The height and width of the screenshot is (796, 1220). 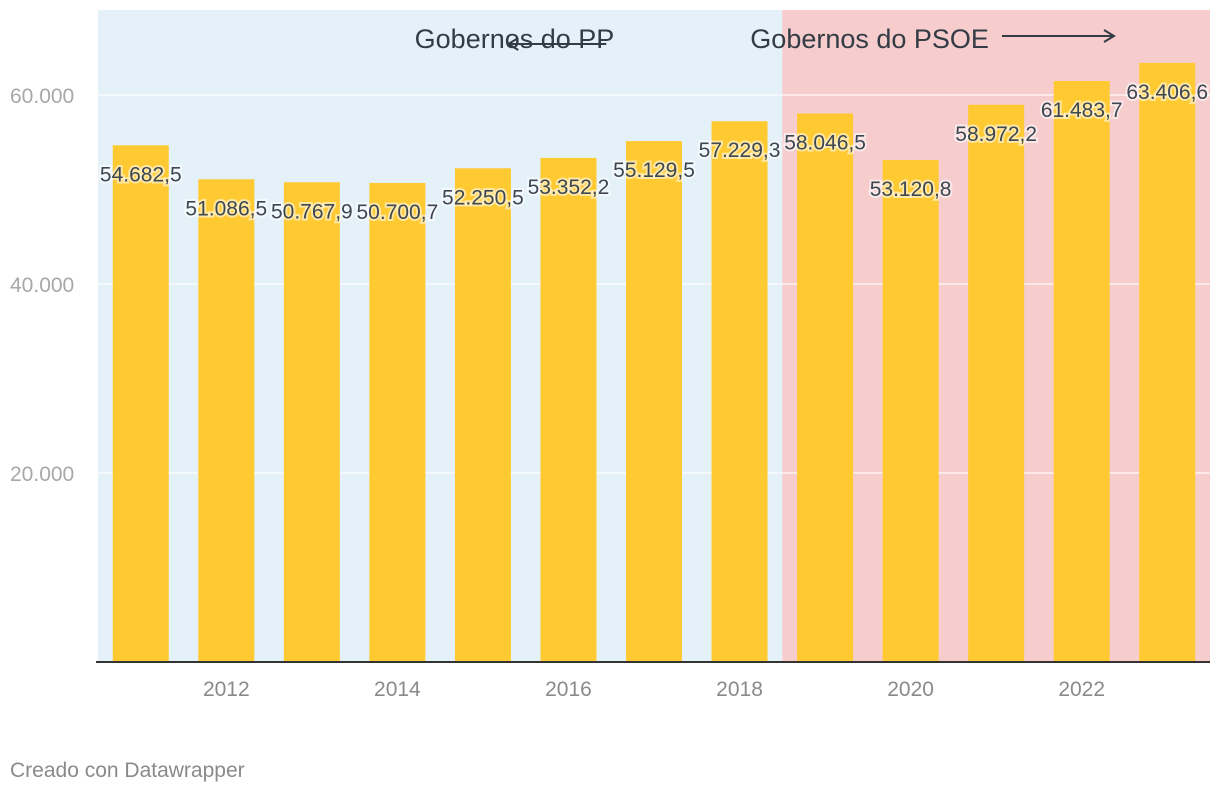 I want to click on x-axis-ticks: 2012 2014 2016 2018 2020 2022, so click(x=654, y=689).